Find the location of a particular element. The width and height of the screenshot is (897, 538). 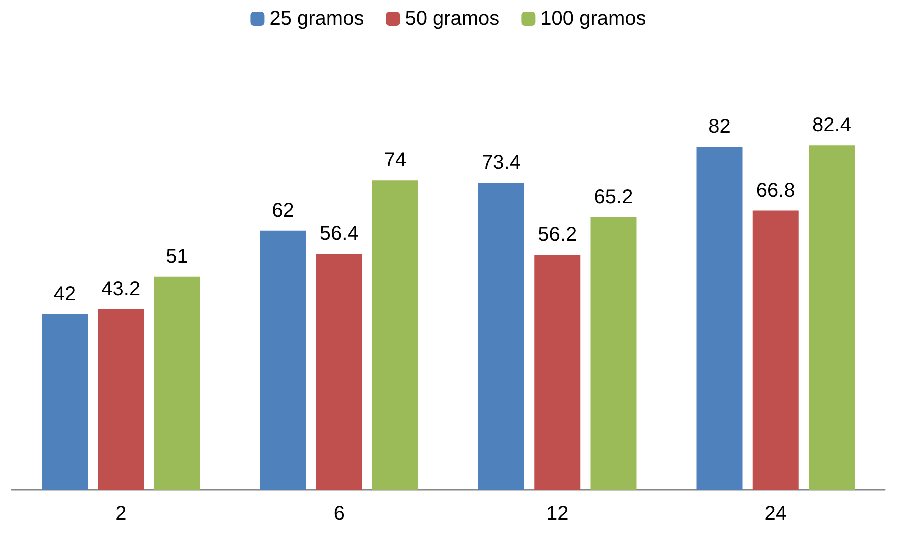

data-label: 66.8 is located at coordinates (776, 191).